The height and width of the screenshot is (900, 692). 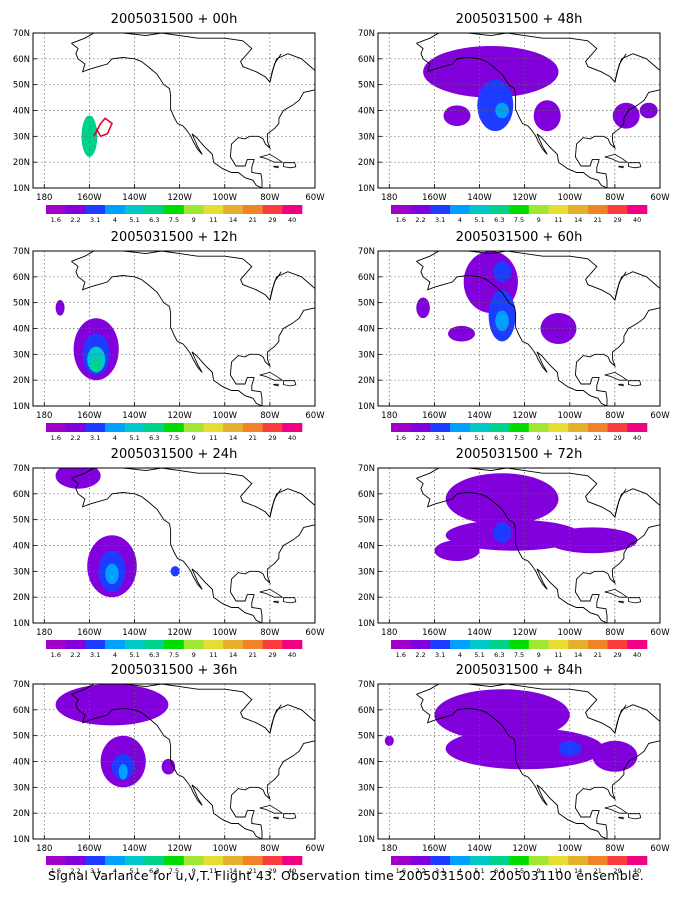 I want to click on panel-title: 2005031500 + 24h, so click(x=174, y=454).